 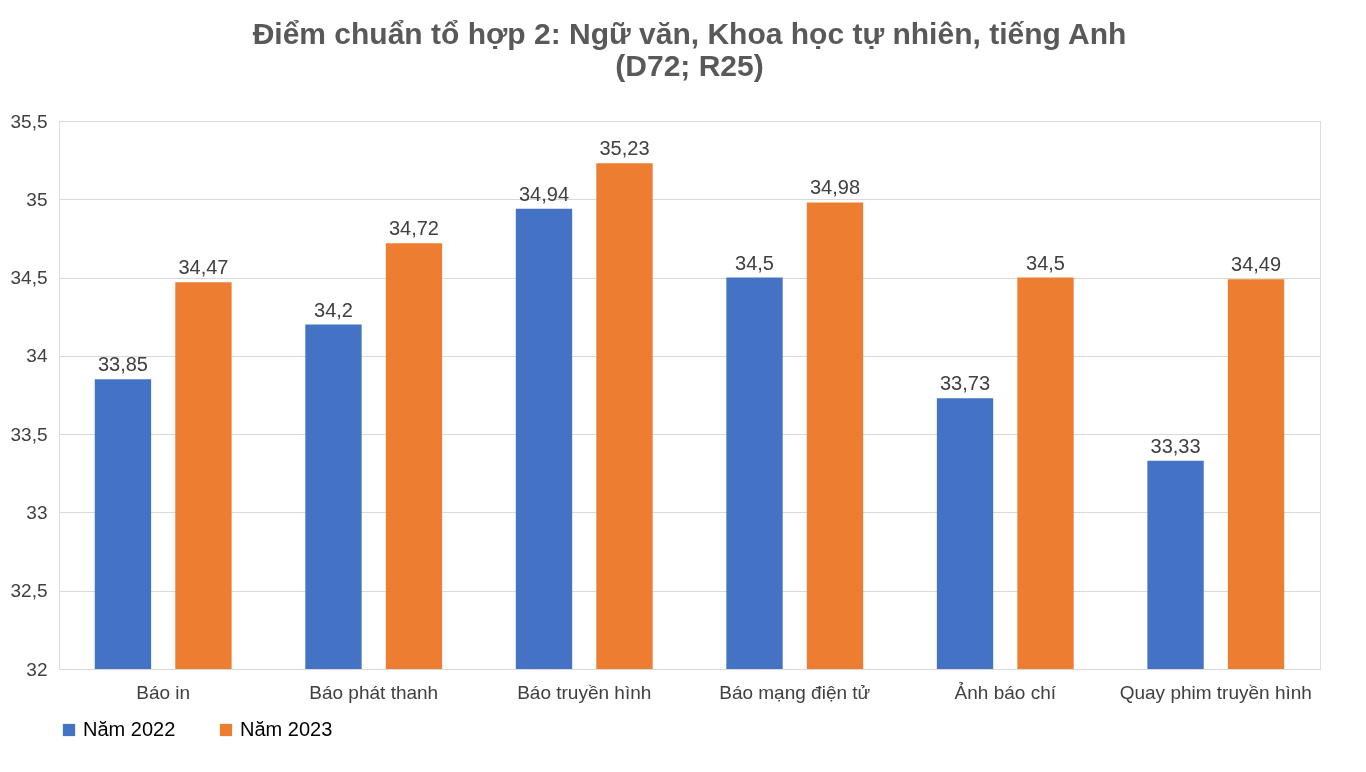 What do you see at coordinates (286, 729) in the screenshot?
I see `legend-label: Năm 2023` at bounding box center [286, 729].